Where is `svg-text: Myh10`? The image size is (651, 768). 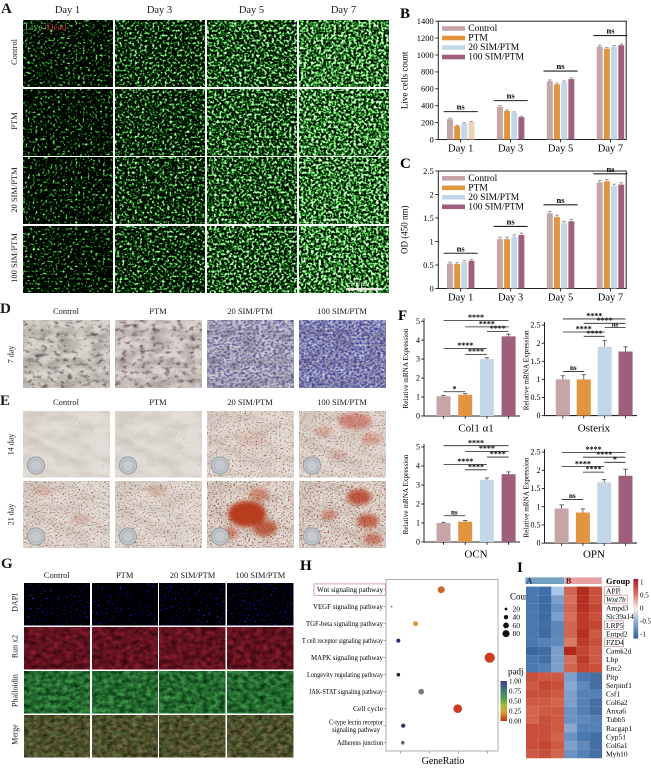 svg-text: Myh10 is located at coordinates (617, 754).